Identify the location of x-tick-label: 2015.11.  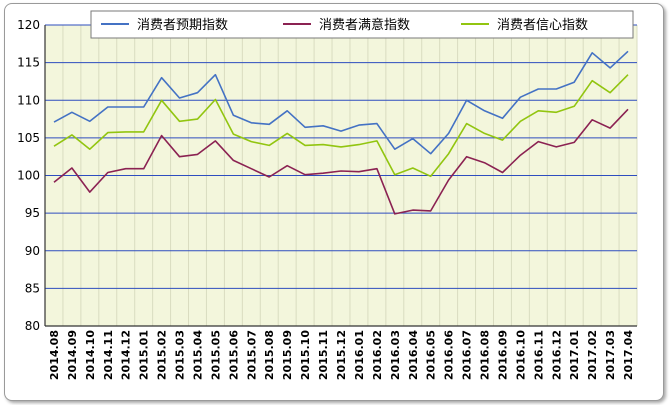
(323, 355).